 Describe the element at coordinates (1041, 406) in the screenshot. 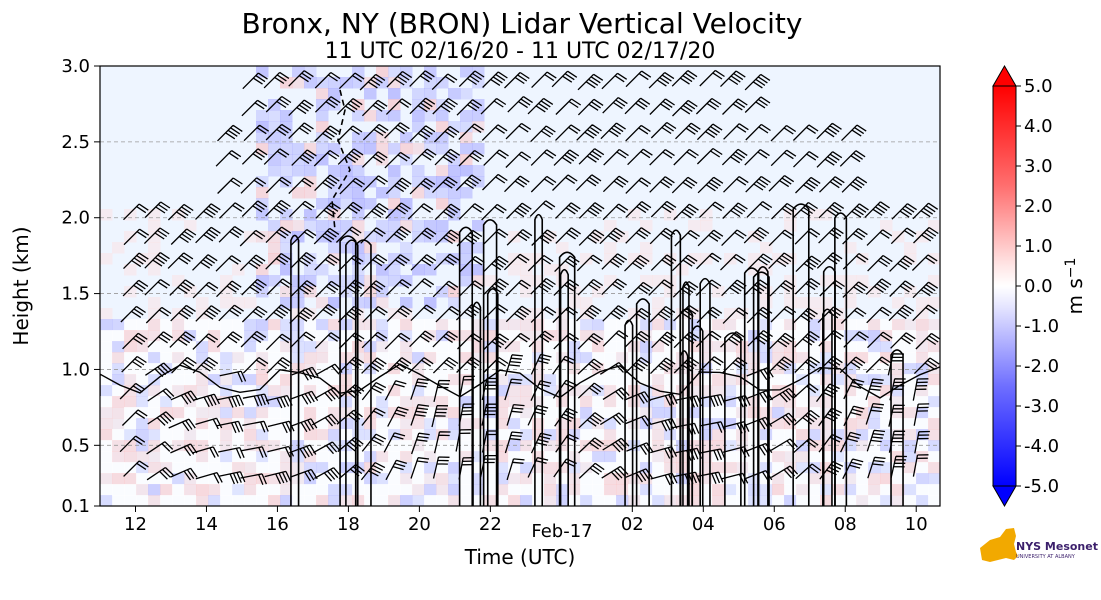

I see `colorbar-tick-label: -3.0` at that location.